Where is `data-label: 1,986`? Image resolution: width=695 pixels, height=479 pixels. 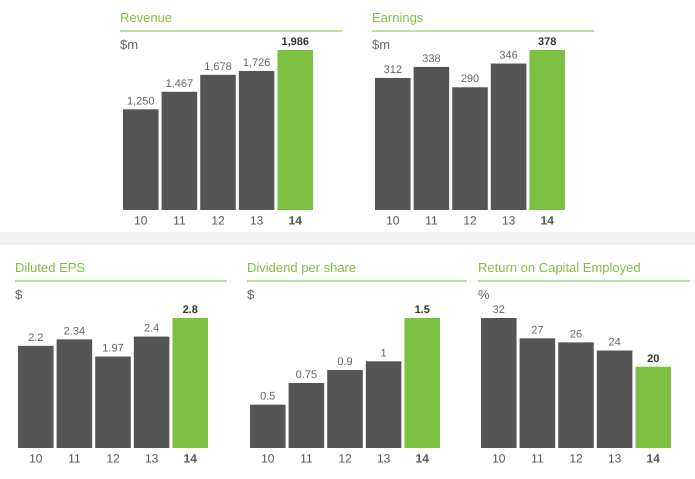 data-label: 1,986 is located at coordinates (295, 42).